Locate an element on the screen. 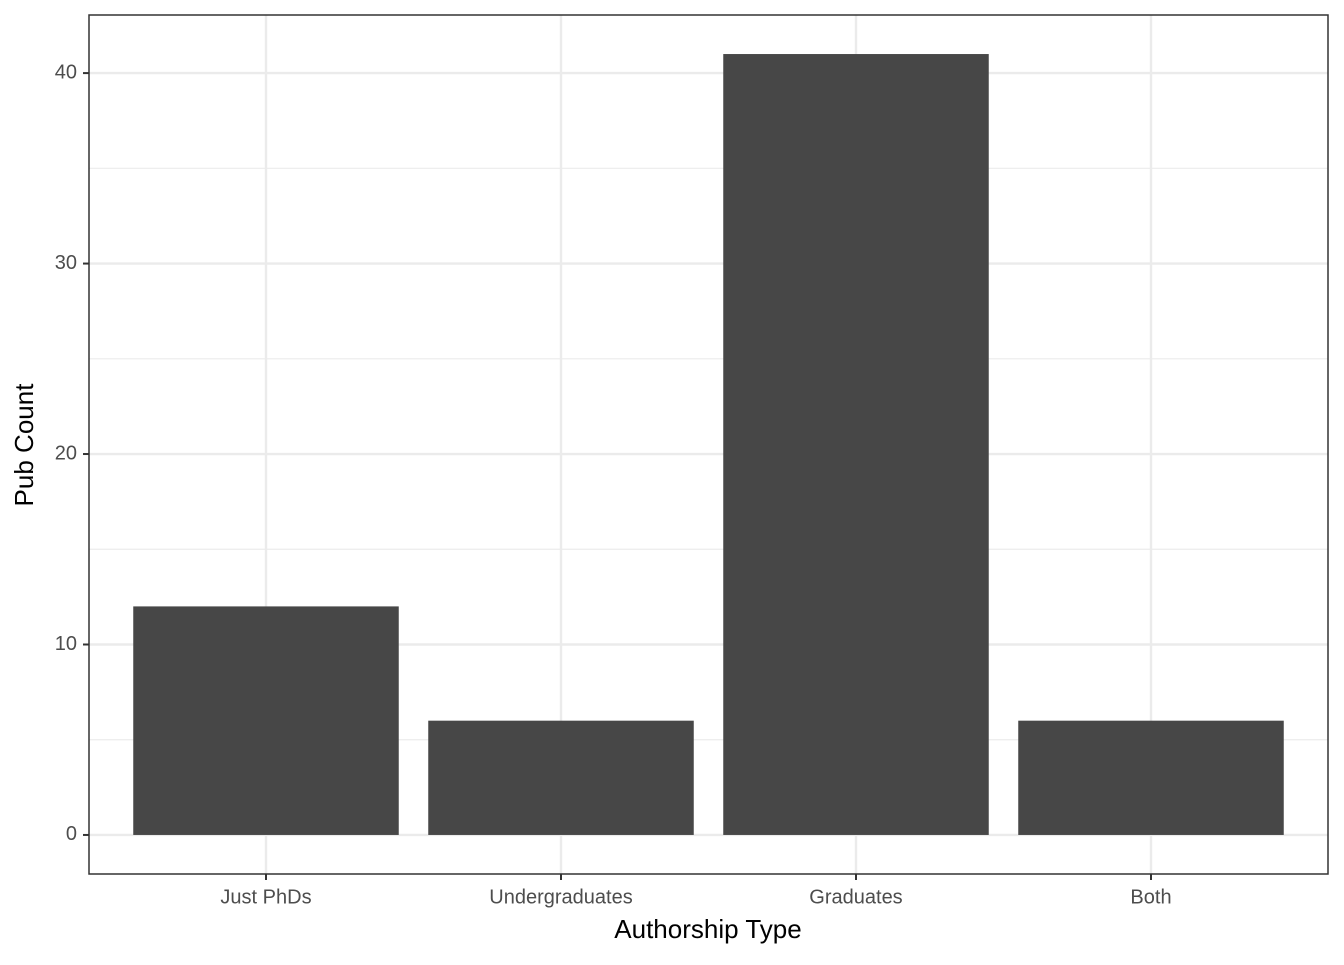 The width and height of the screenshot is (1344, 965). y-tick-label: 20 is located at coordinates (66, 453).